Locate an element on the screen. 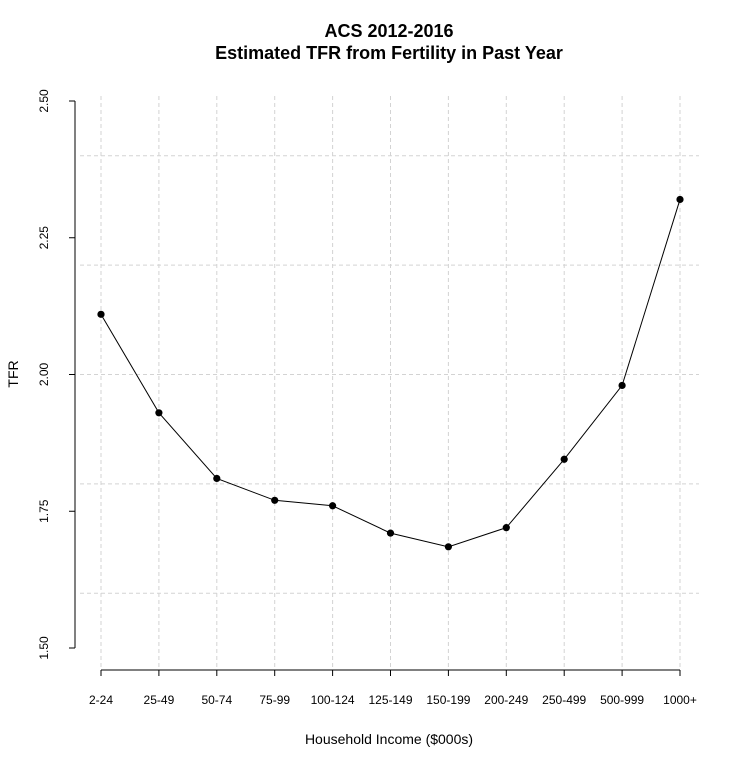 This screenshot has height=767, width=743. x-axis-label: Household Income ($000s) is located at coordinates (389, 739).